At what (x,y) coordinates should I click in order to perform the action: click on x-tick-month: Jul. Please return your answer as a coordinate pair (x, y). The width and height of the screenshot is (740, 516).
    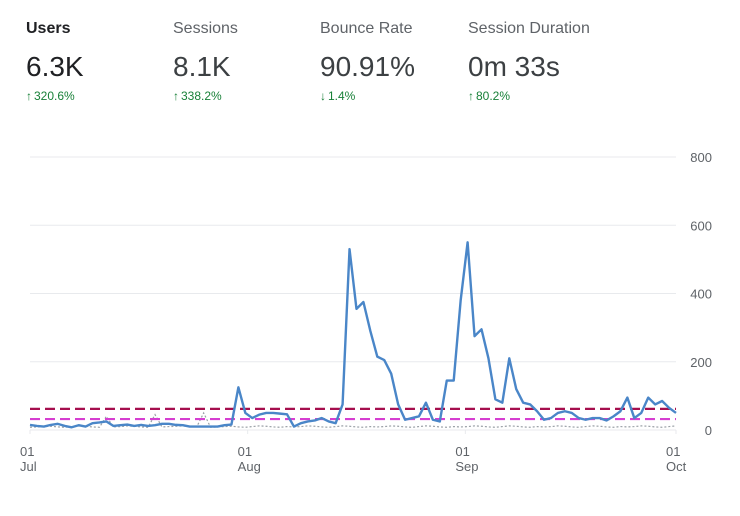
    Looking at the image, I should click on (28, 466).